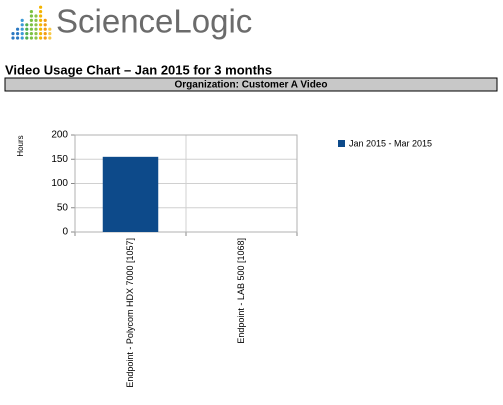 This screenshot has height=405, width=503. Describe the element at coordinates (186, 183) in the screenshot. I see `plot-border` at that location.